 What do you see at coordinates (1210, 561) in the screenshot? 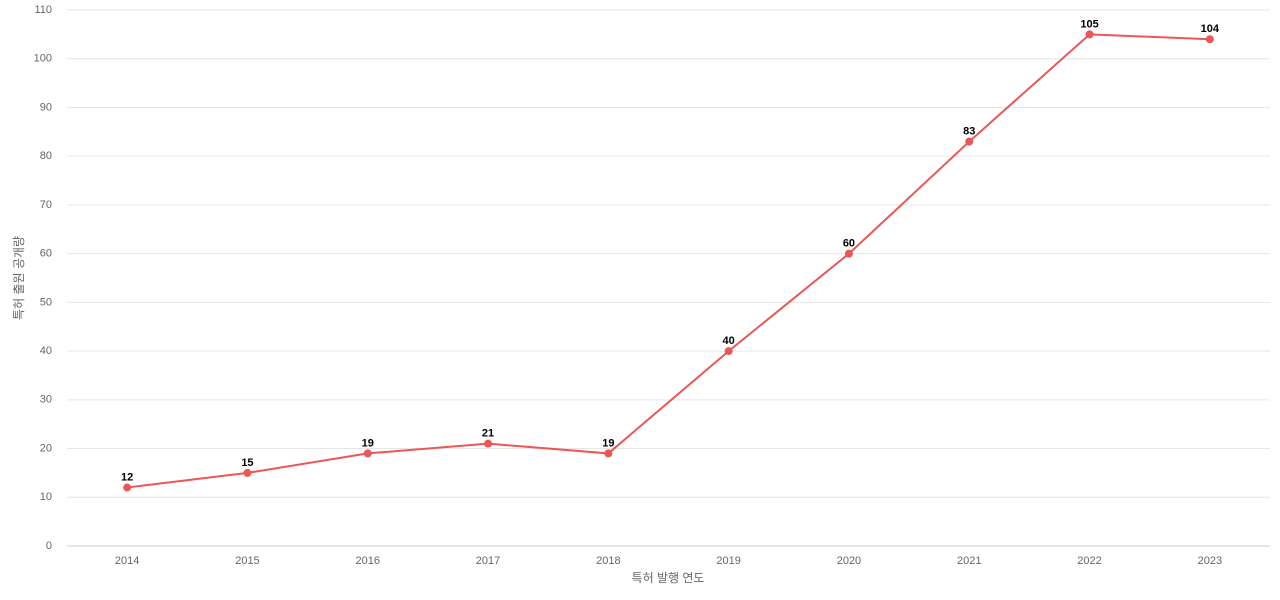
I see `x-tick-label: 2023` at bounding box center [1210, 561].